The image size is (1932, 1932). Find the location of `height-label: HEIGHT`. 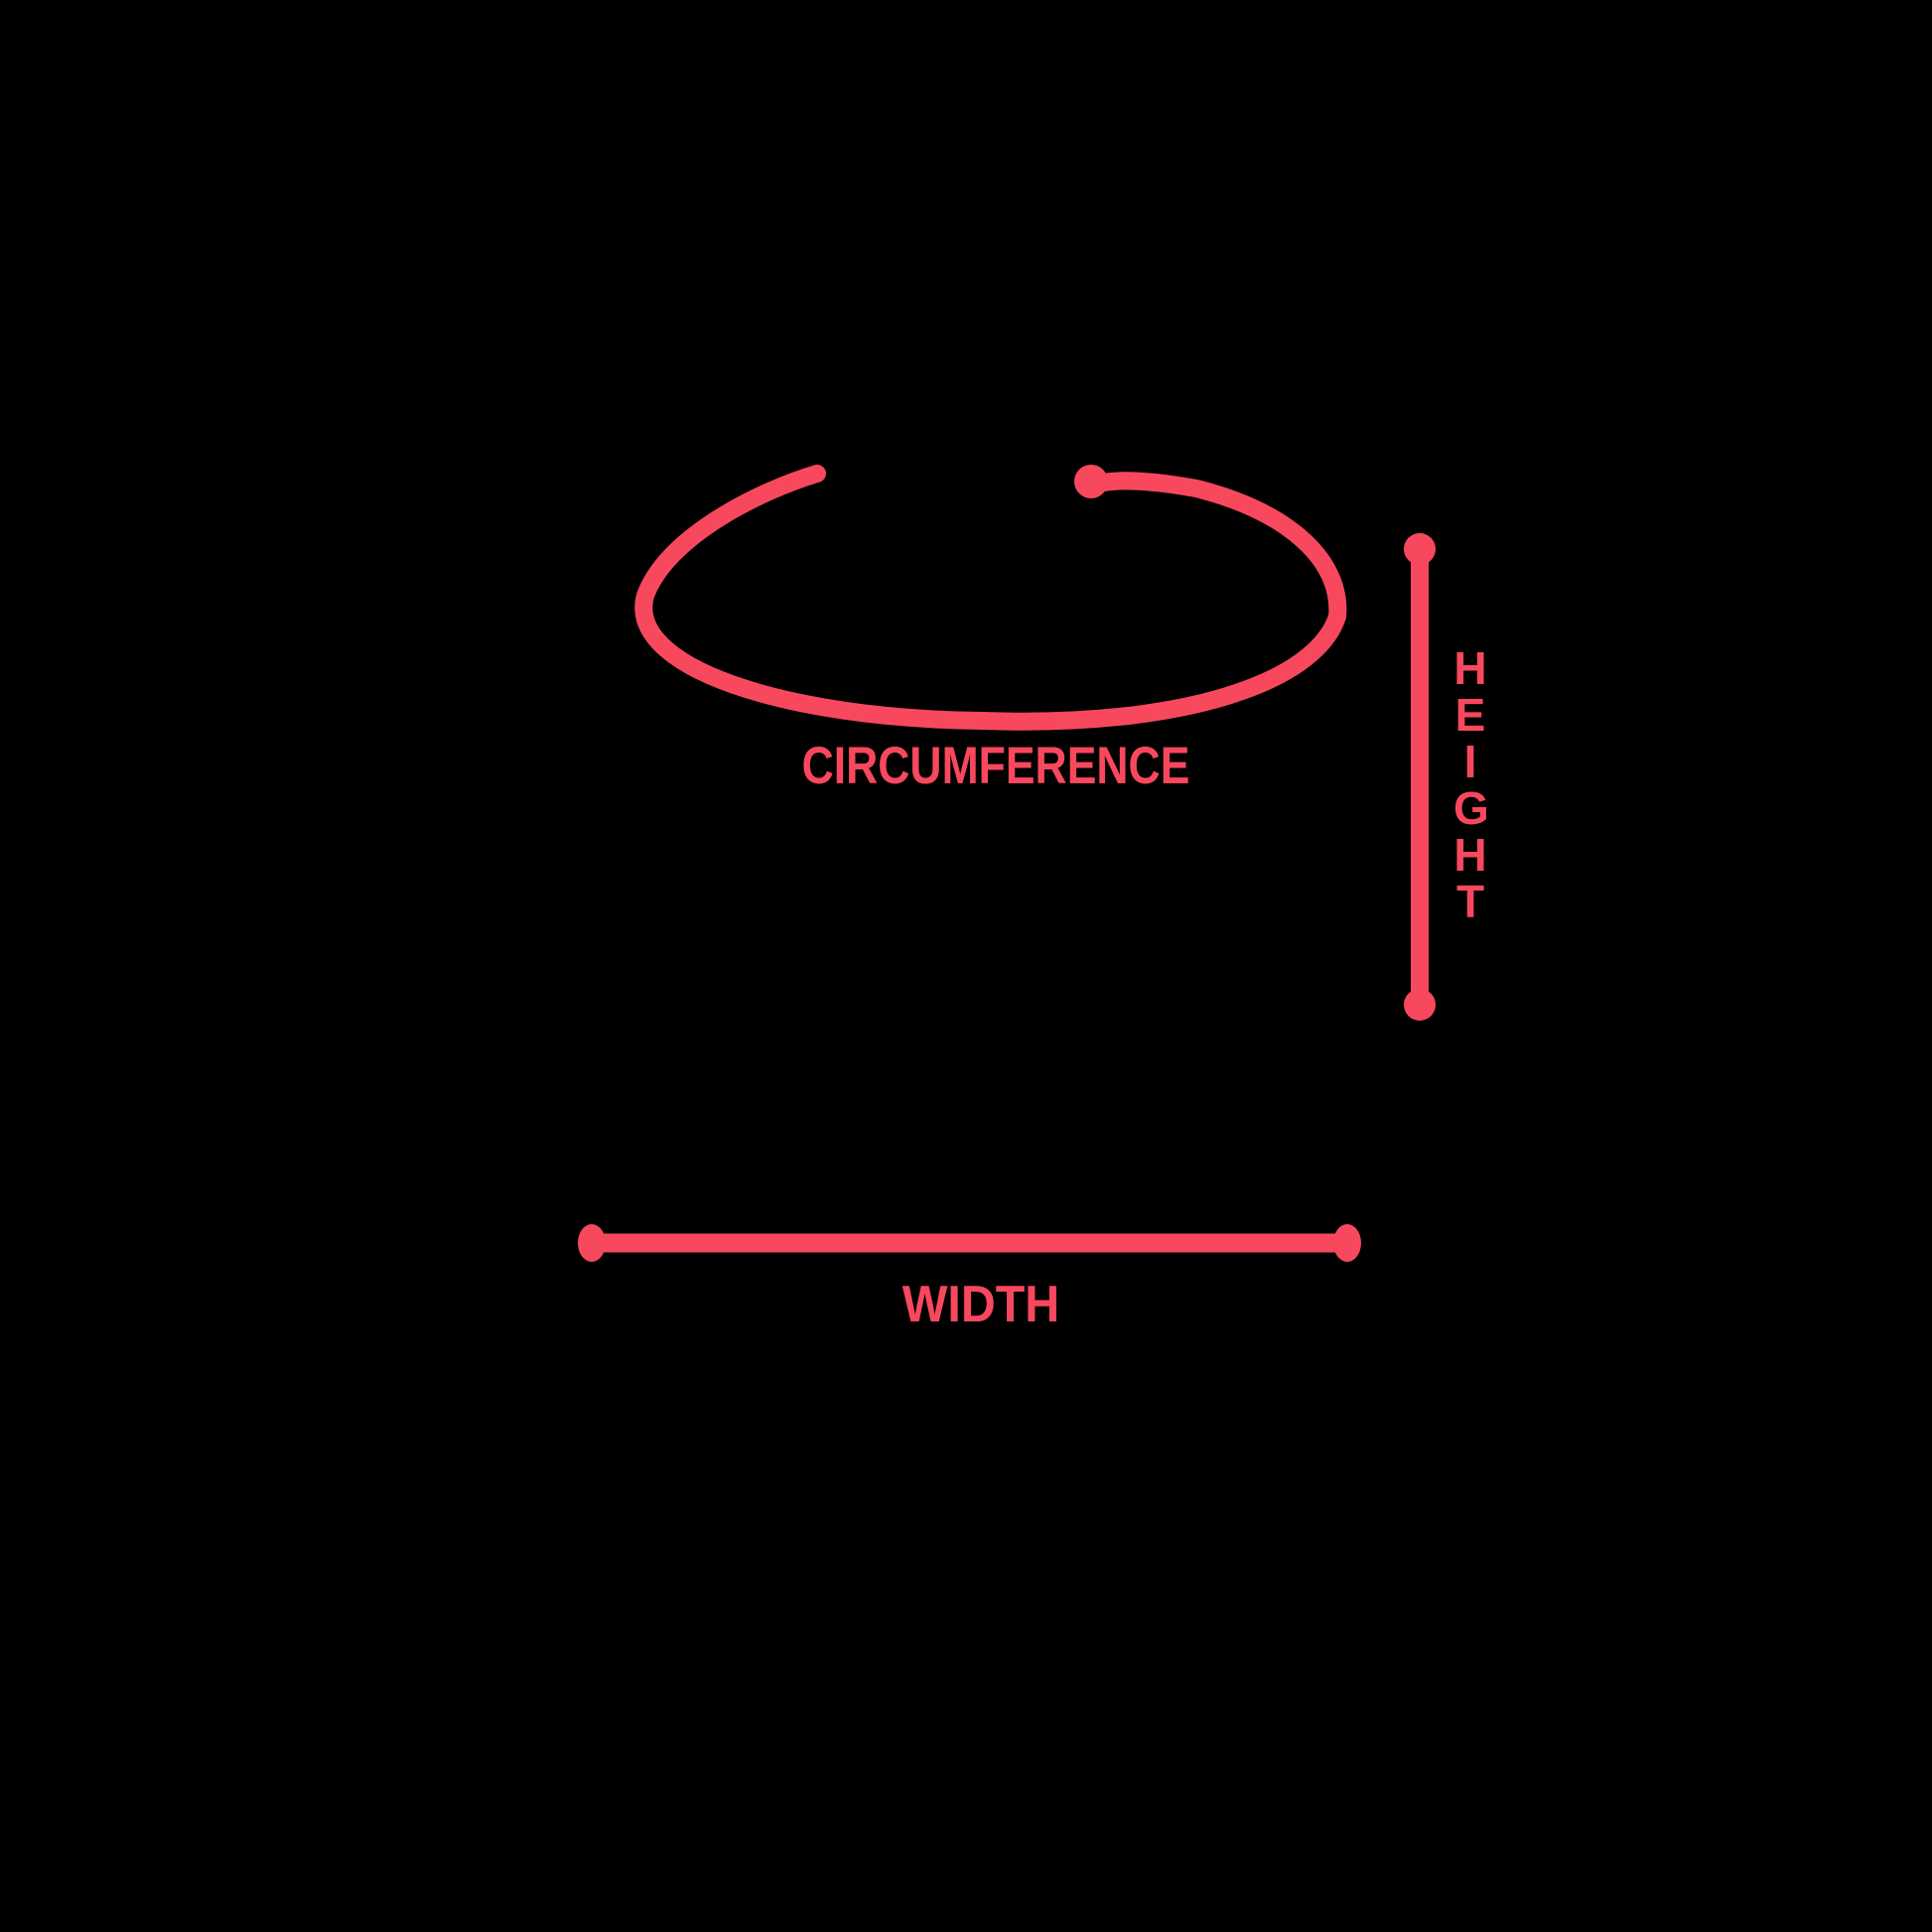

height-label: HEIGHT is located at coordinates (1471, 784).